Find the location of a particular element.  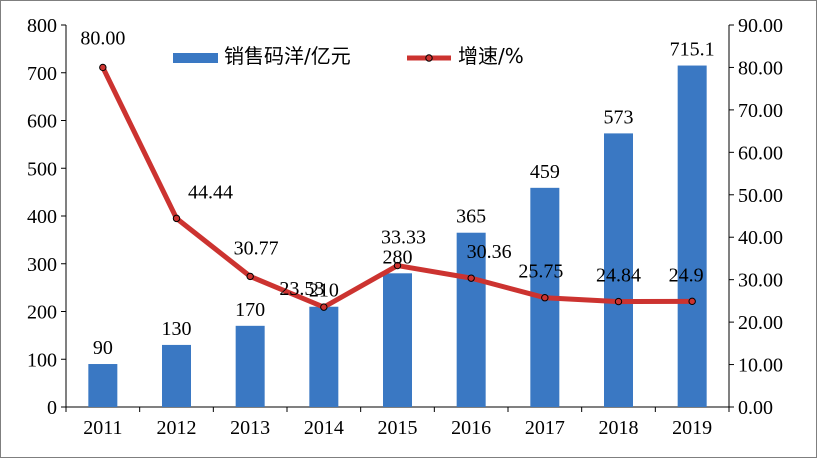

legend: 销售码洋/亿元 增速/% is located at coordinates (348, 56).